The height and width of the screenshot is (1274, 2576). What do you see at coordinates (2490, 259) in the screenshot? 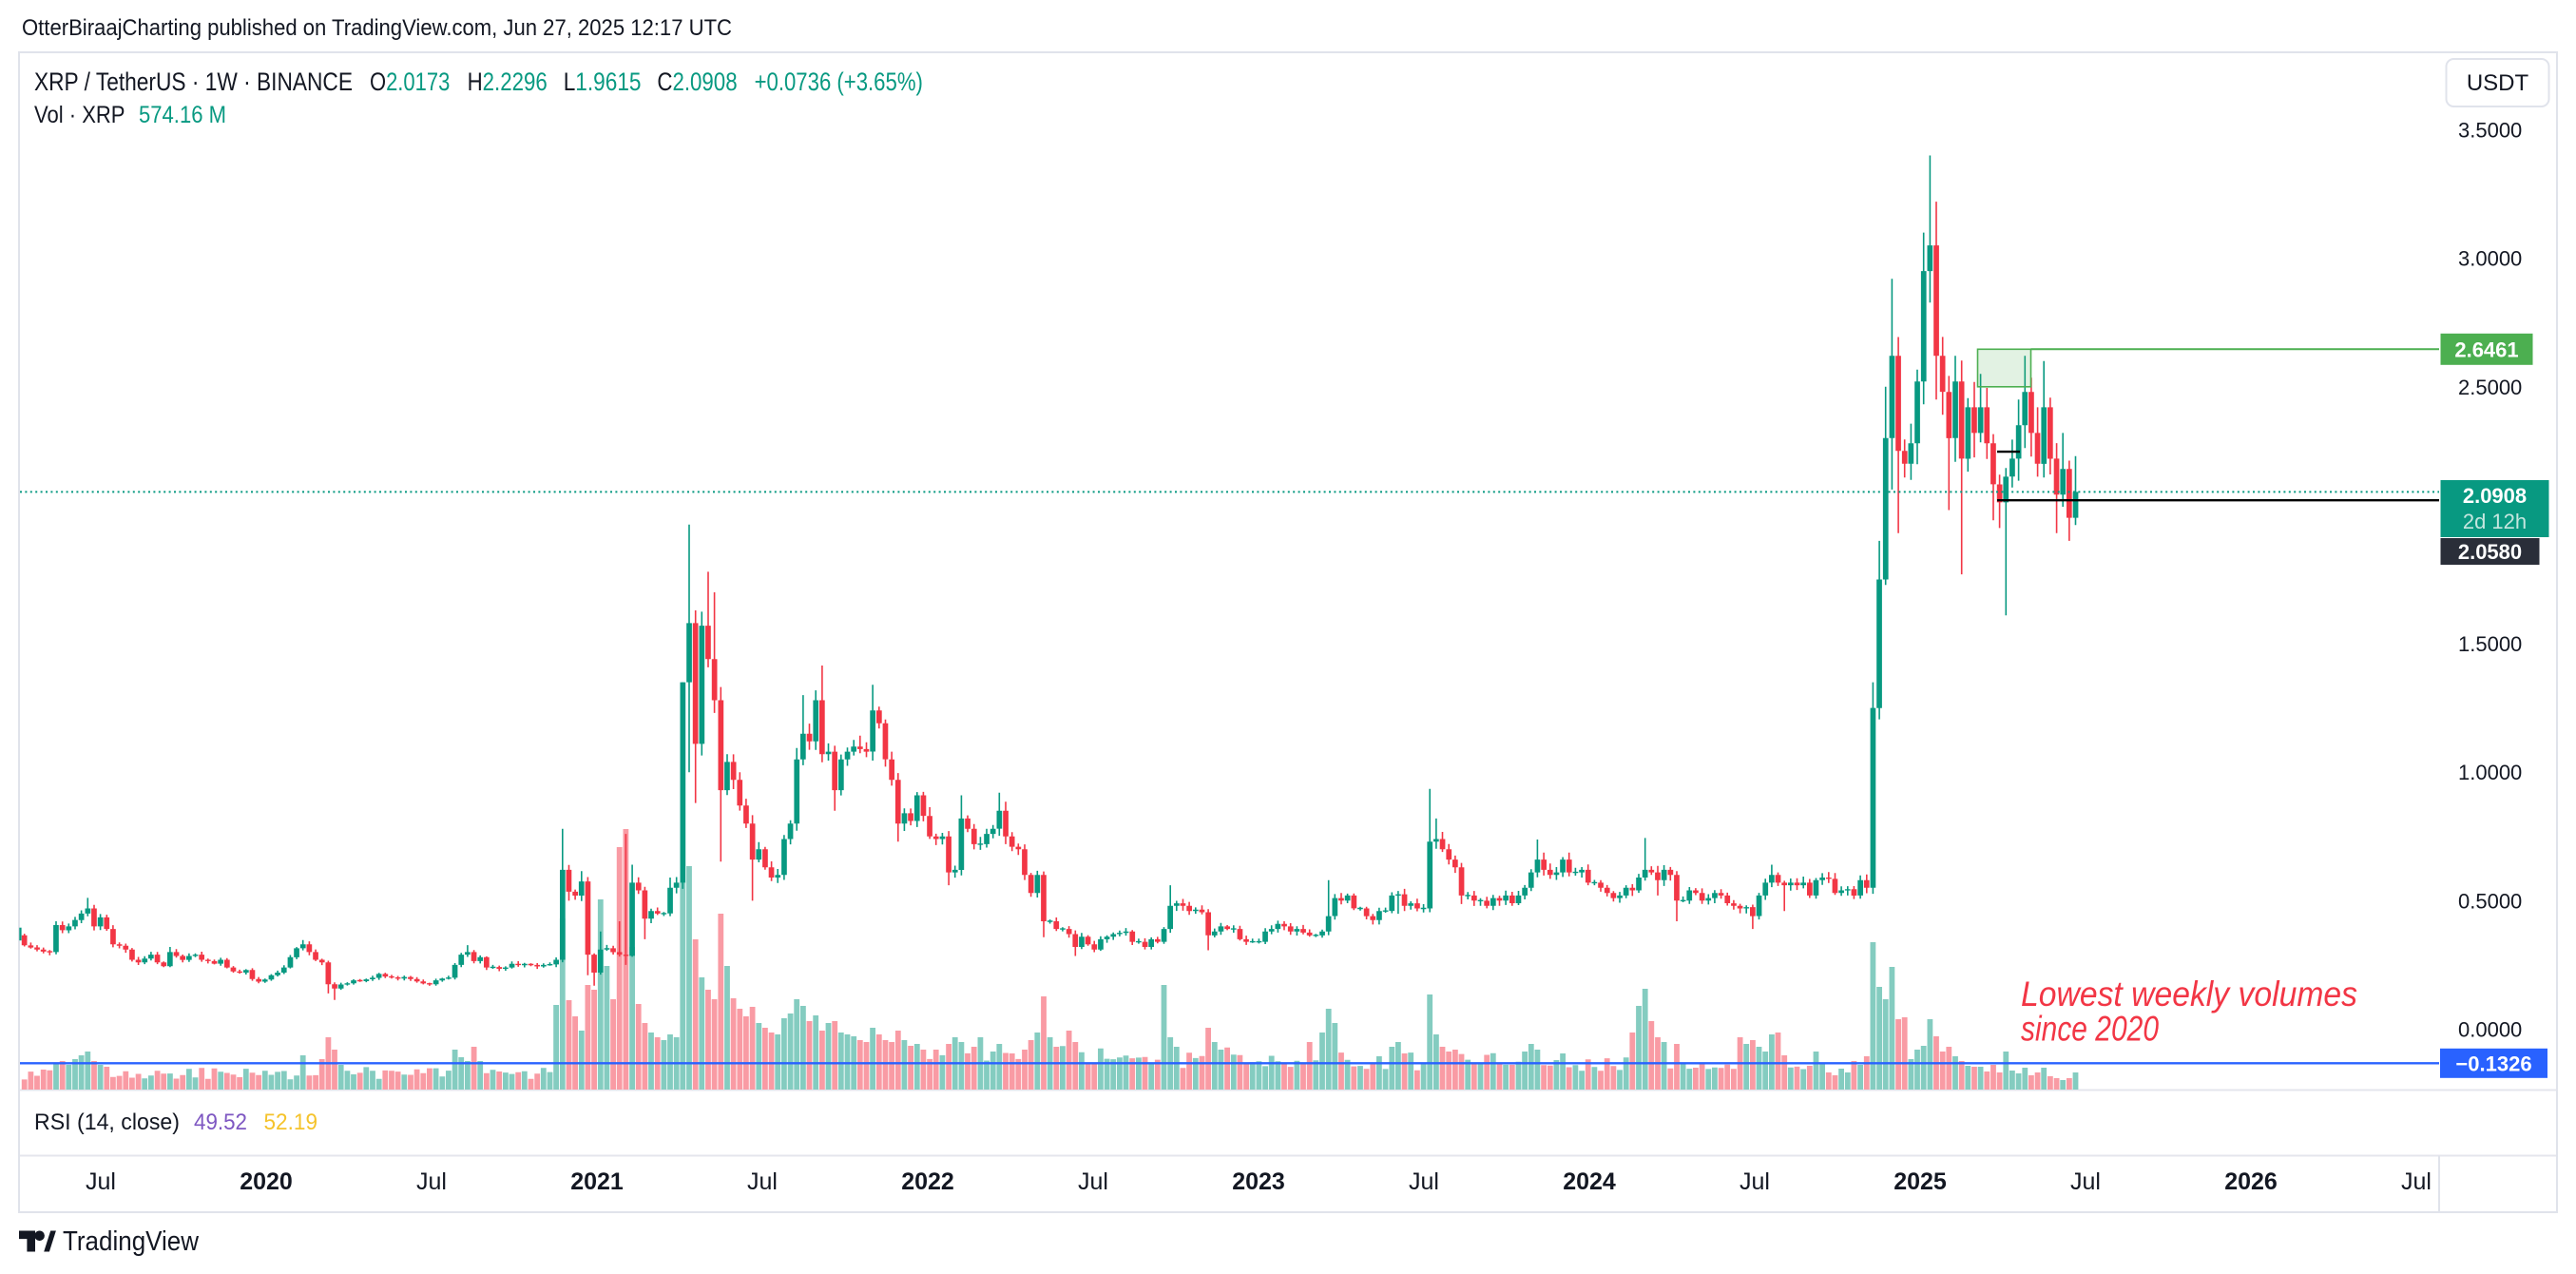
I see `svg-text: 3.0000` at bounding box center [2490, 259].